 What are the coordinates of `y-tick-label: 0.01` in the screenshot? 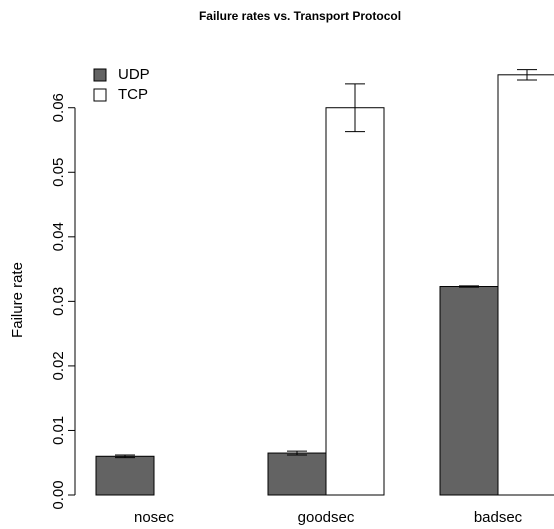 It's located at (58, 430).